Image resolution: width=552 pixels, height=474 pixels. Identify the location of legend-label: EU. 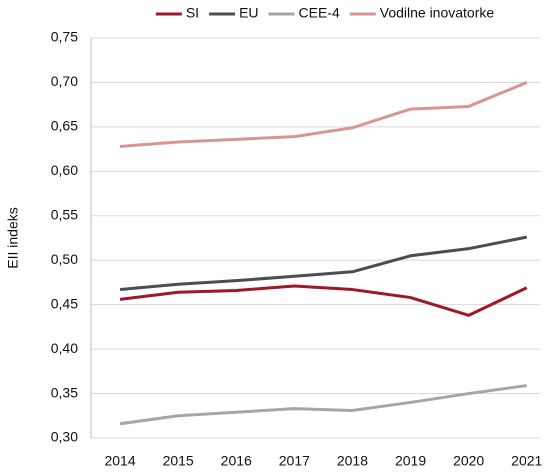
(248, 13).